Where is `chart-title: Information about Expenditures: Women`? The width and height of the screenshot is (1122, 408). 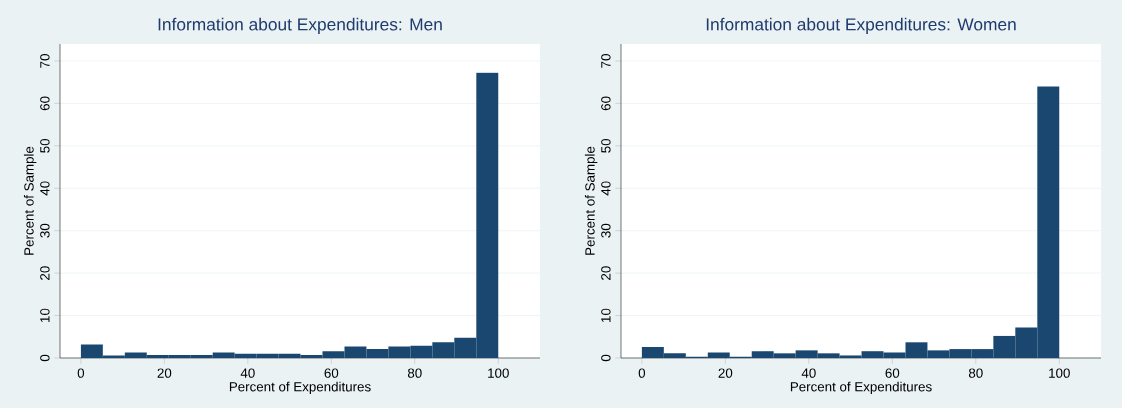
chart-title: Information about Expenditures: Women is located at coordinates (861, 25).